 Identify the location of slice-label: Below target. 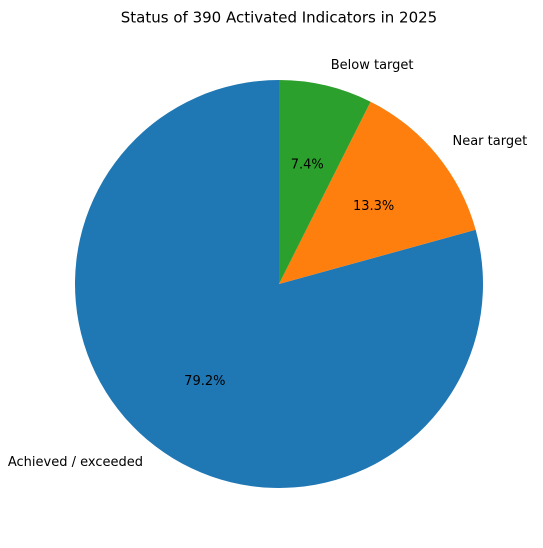
(372, 65).